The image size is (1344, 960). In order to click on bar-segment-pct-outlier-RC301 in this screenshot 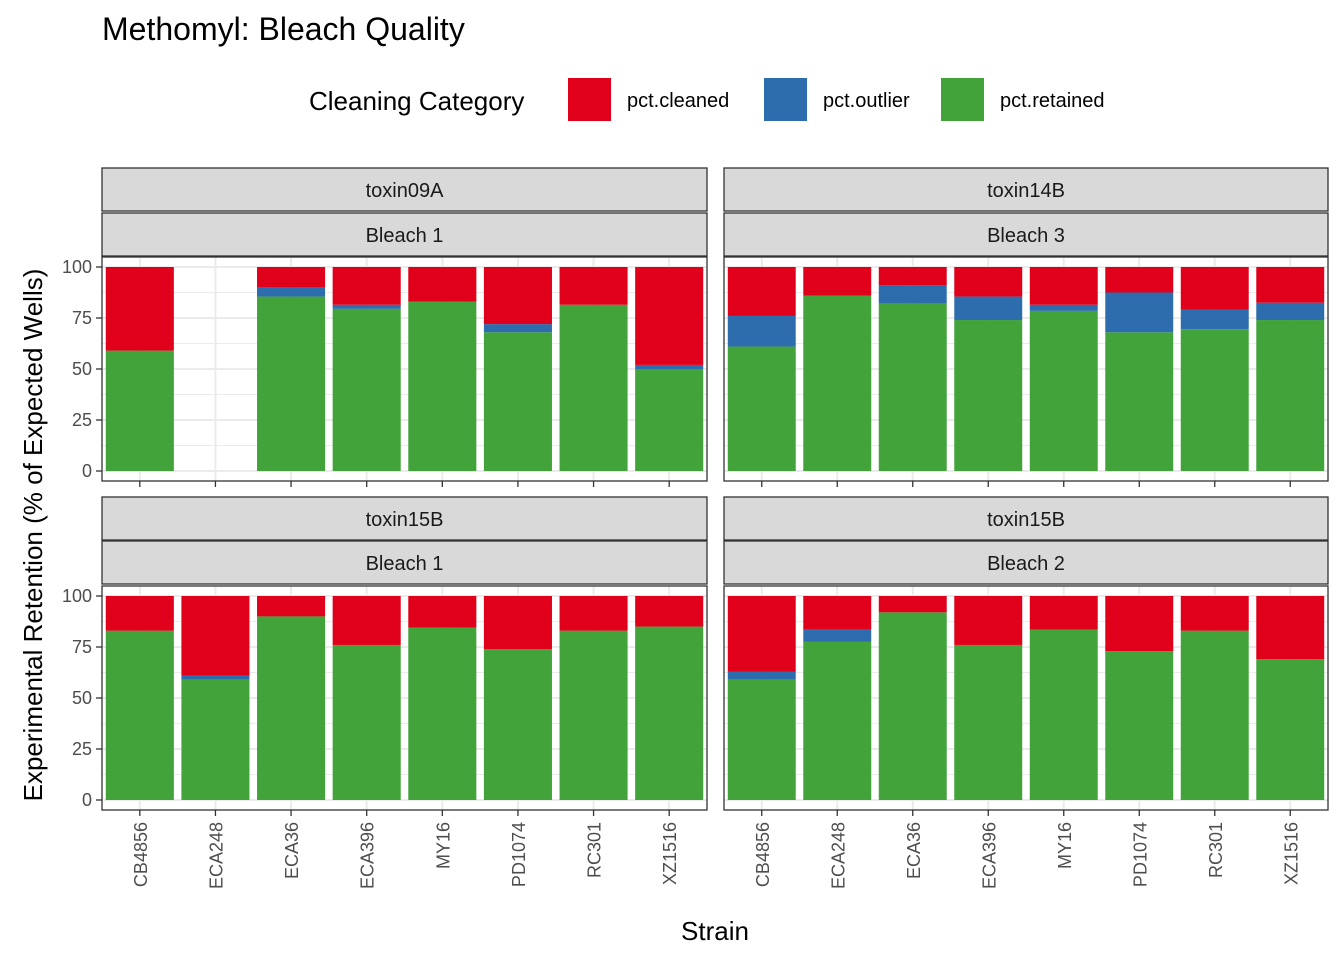, I will do `click(1214, 319)`.